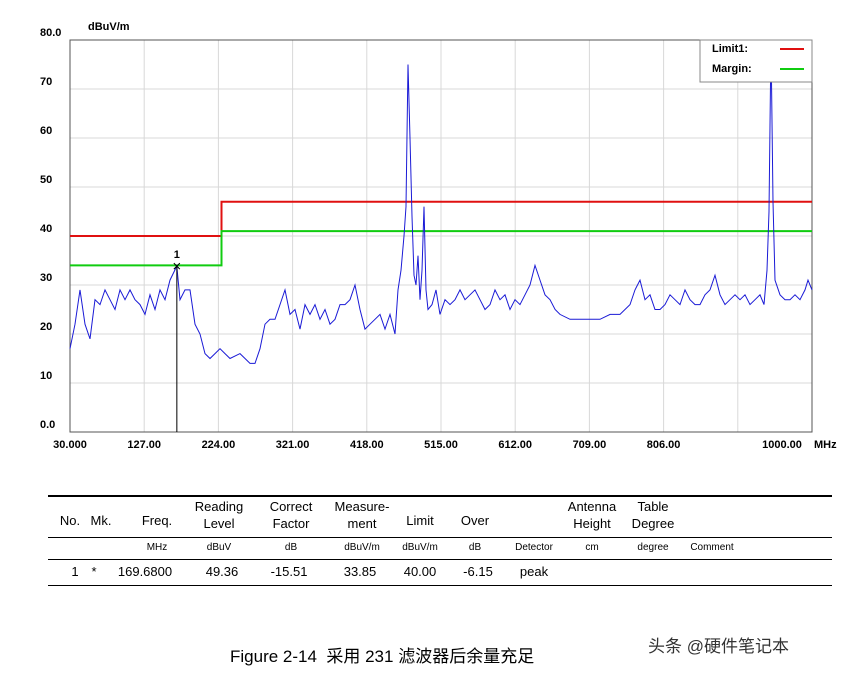 This screenshot has width=844, height=673. Describe the element at coordinates (291, 506) in the screenshot. I see `table-header: Correct` at that location.